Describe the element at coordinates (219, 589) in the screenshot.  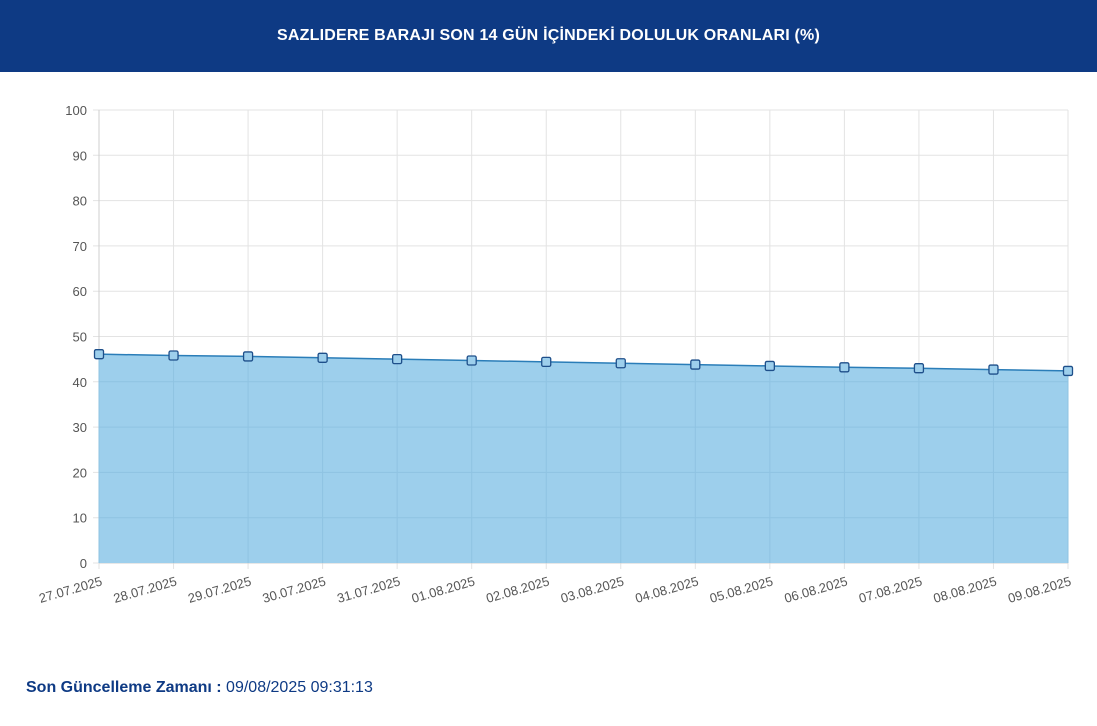
I see `x-tick-label: 29.07.2025` at that location.